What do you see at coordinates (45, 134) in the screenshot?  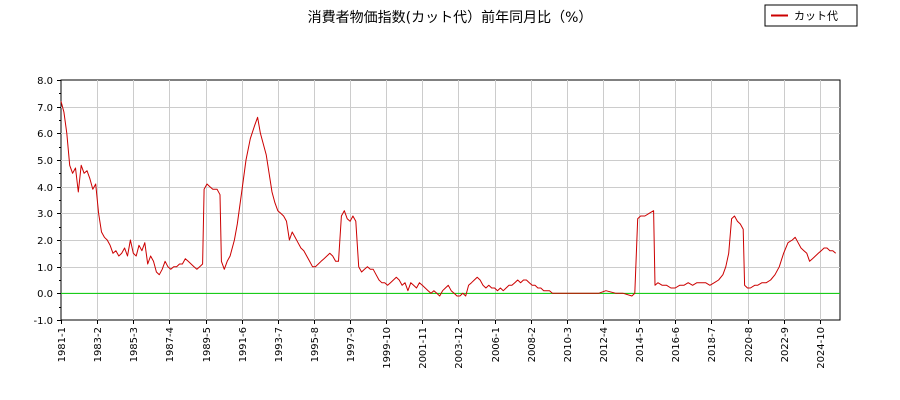 I see `y-tick-label: 6.0` at bounding box center [45, 134].